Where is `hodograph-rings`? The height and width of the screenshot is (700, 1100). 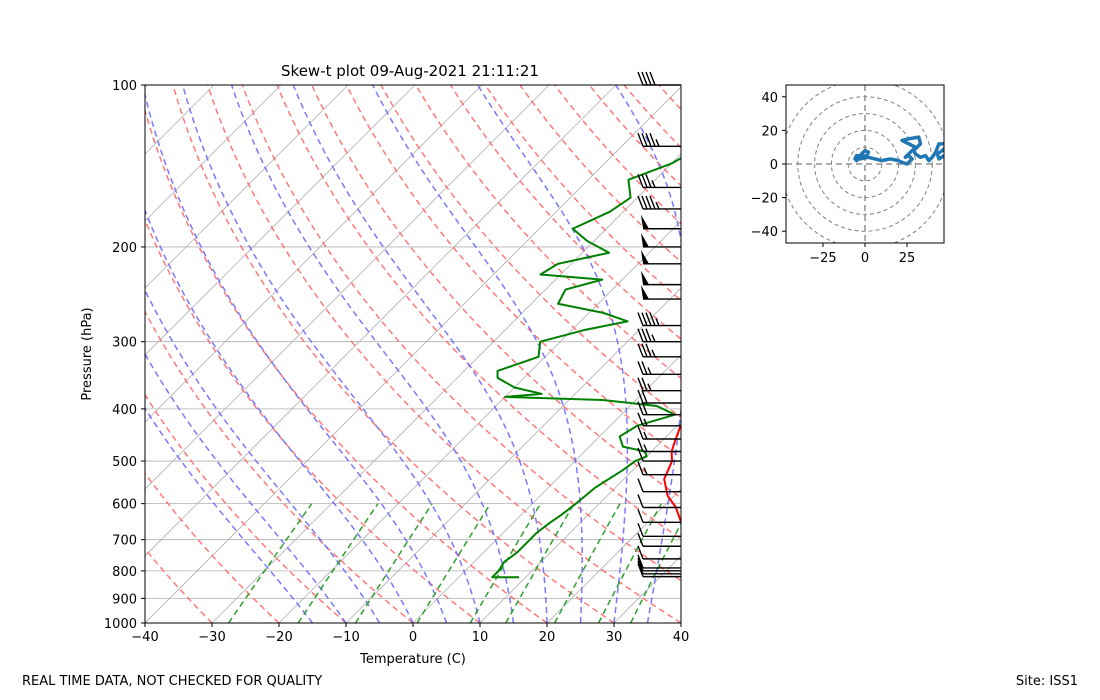
hodograph-rings is located at coordinates (865, 164).